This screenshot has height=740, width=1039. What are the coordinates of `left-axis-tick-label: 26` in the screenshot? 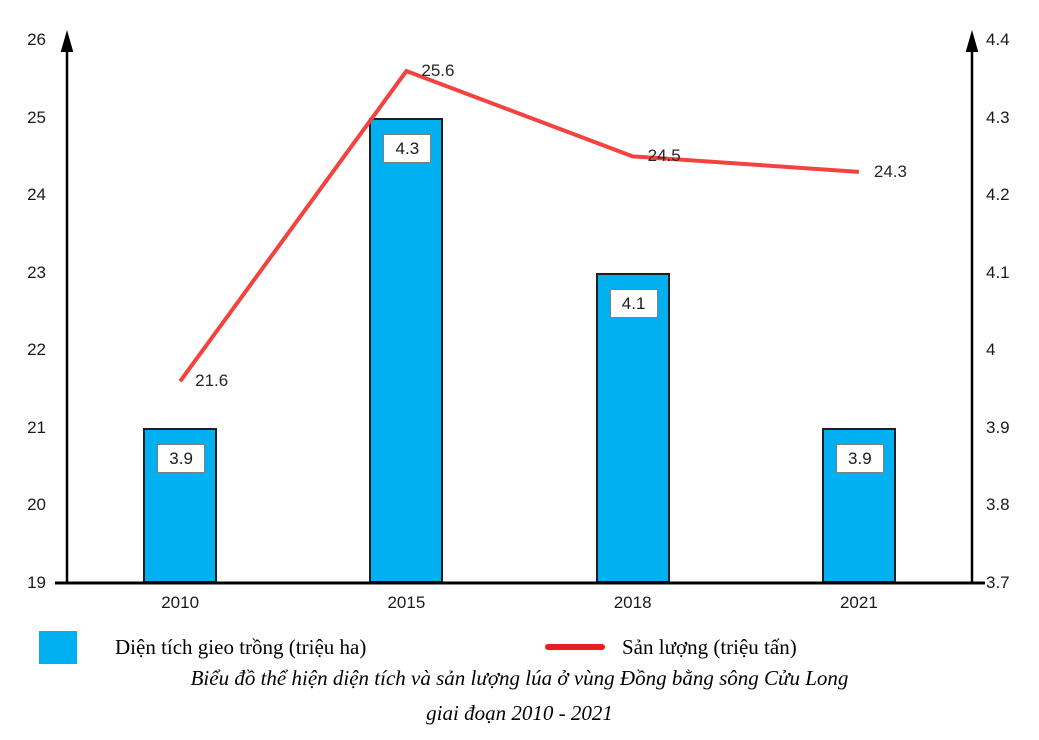 It's located at (36, 39).